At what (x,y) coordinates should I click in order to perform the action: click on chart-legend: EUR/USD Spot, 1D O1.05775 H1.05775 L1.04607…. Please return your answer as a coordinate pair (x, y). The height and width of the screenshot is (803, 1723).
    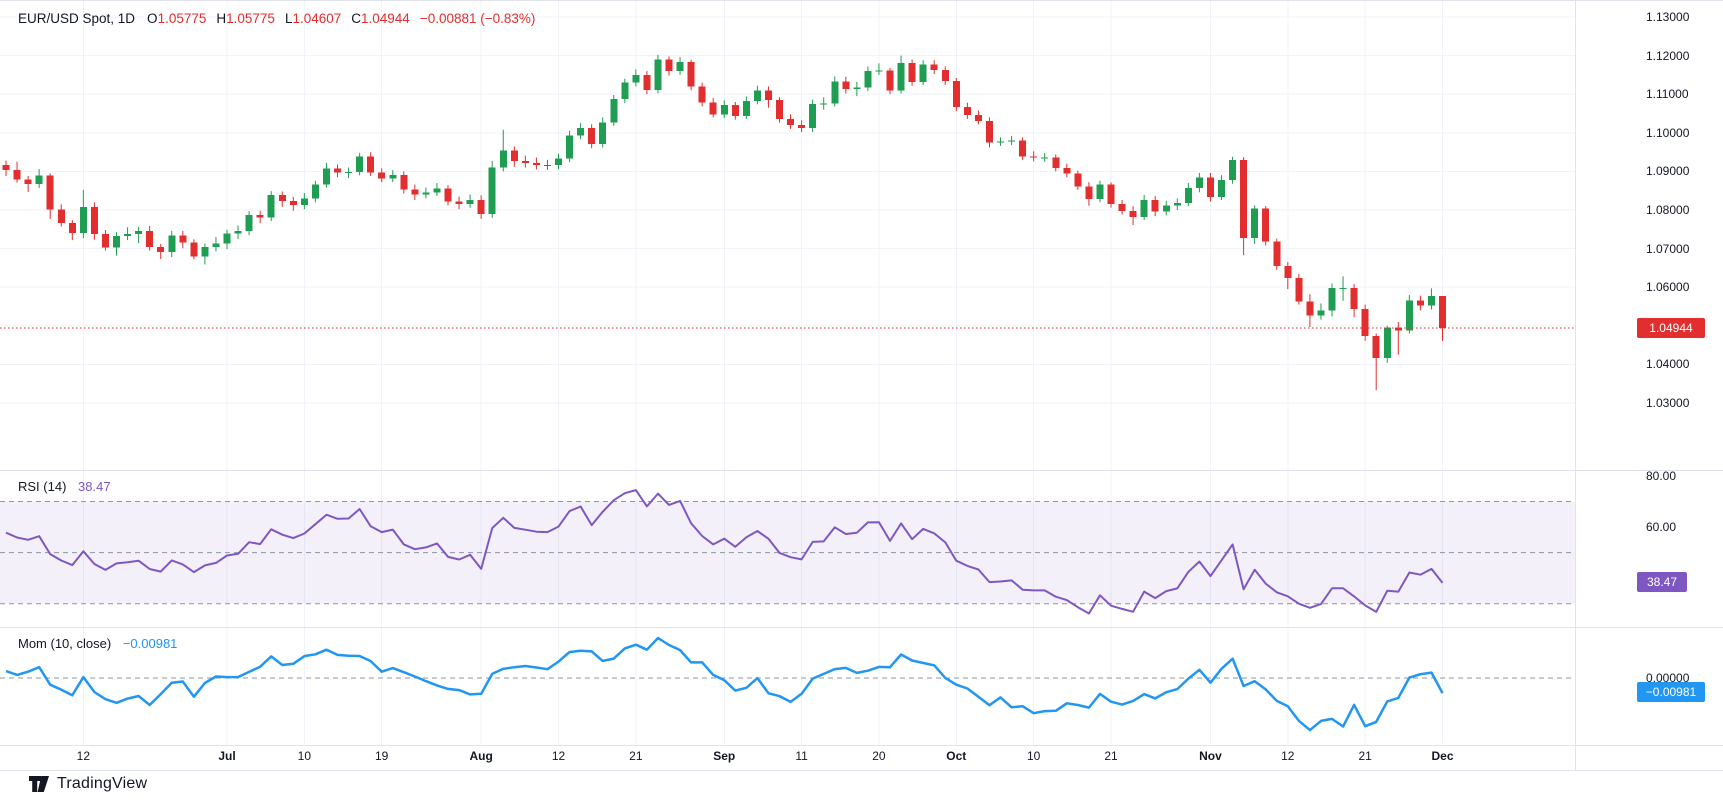
    Looking at the image, I should click on (276, 18).